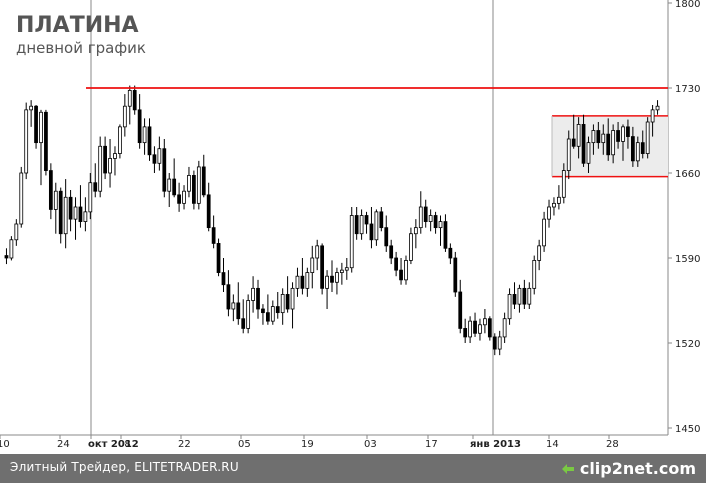 Image resolution: width=706 pixels, height=483 pixels. What do you see at coordinates (687, 89) in the screenshot?
I see `y-tick-label: 1730` at bounding box center [687, 89].